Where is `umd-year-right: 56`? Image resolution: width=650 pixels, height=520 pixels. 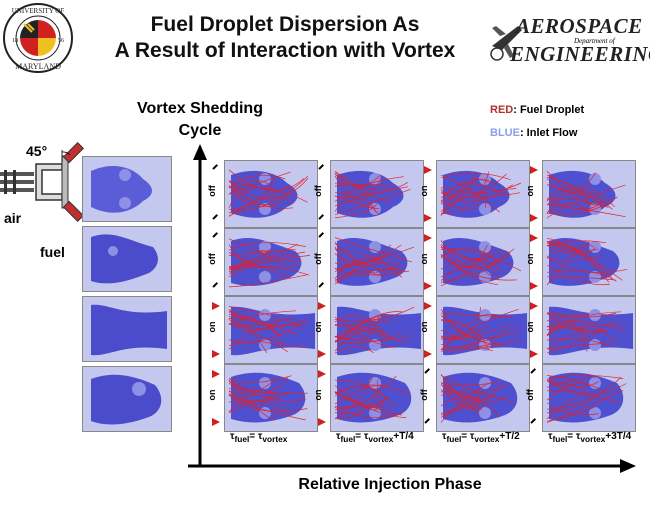 umd-year-right: 56 is located at coordinates (61, 41).